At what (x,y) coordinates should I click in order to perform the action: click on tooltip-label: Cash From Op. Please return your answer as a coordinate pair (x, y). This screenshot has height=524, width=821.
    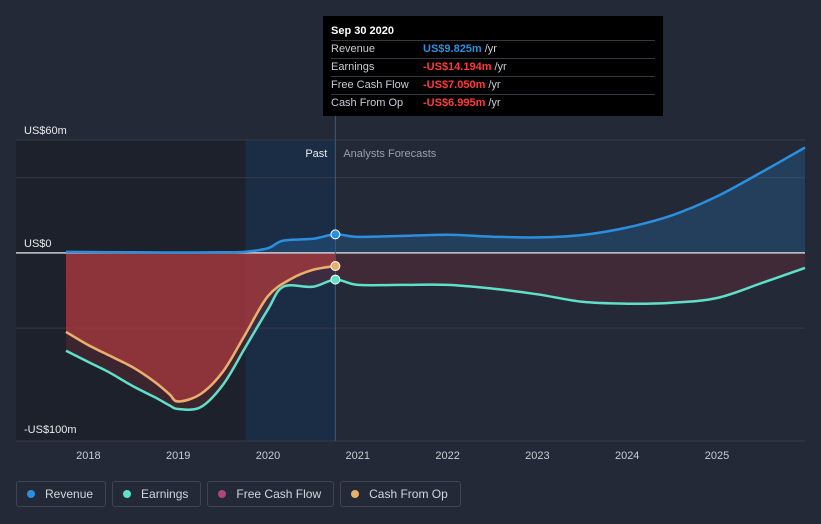
    Looking at the image, I should click on (367, 103).